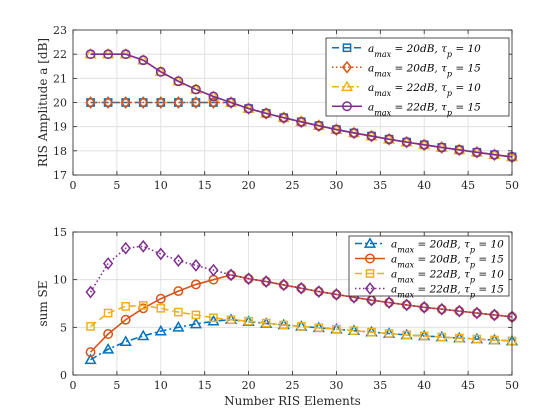  I want to click on y-tick-label: 23, so click(60, 30).